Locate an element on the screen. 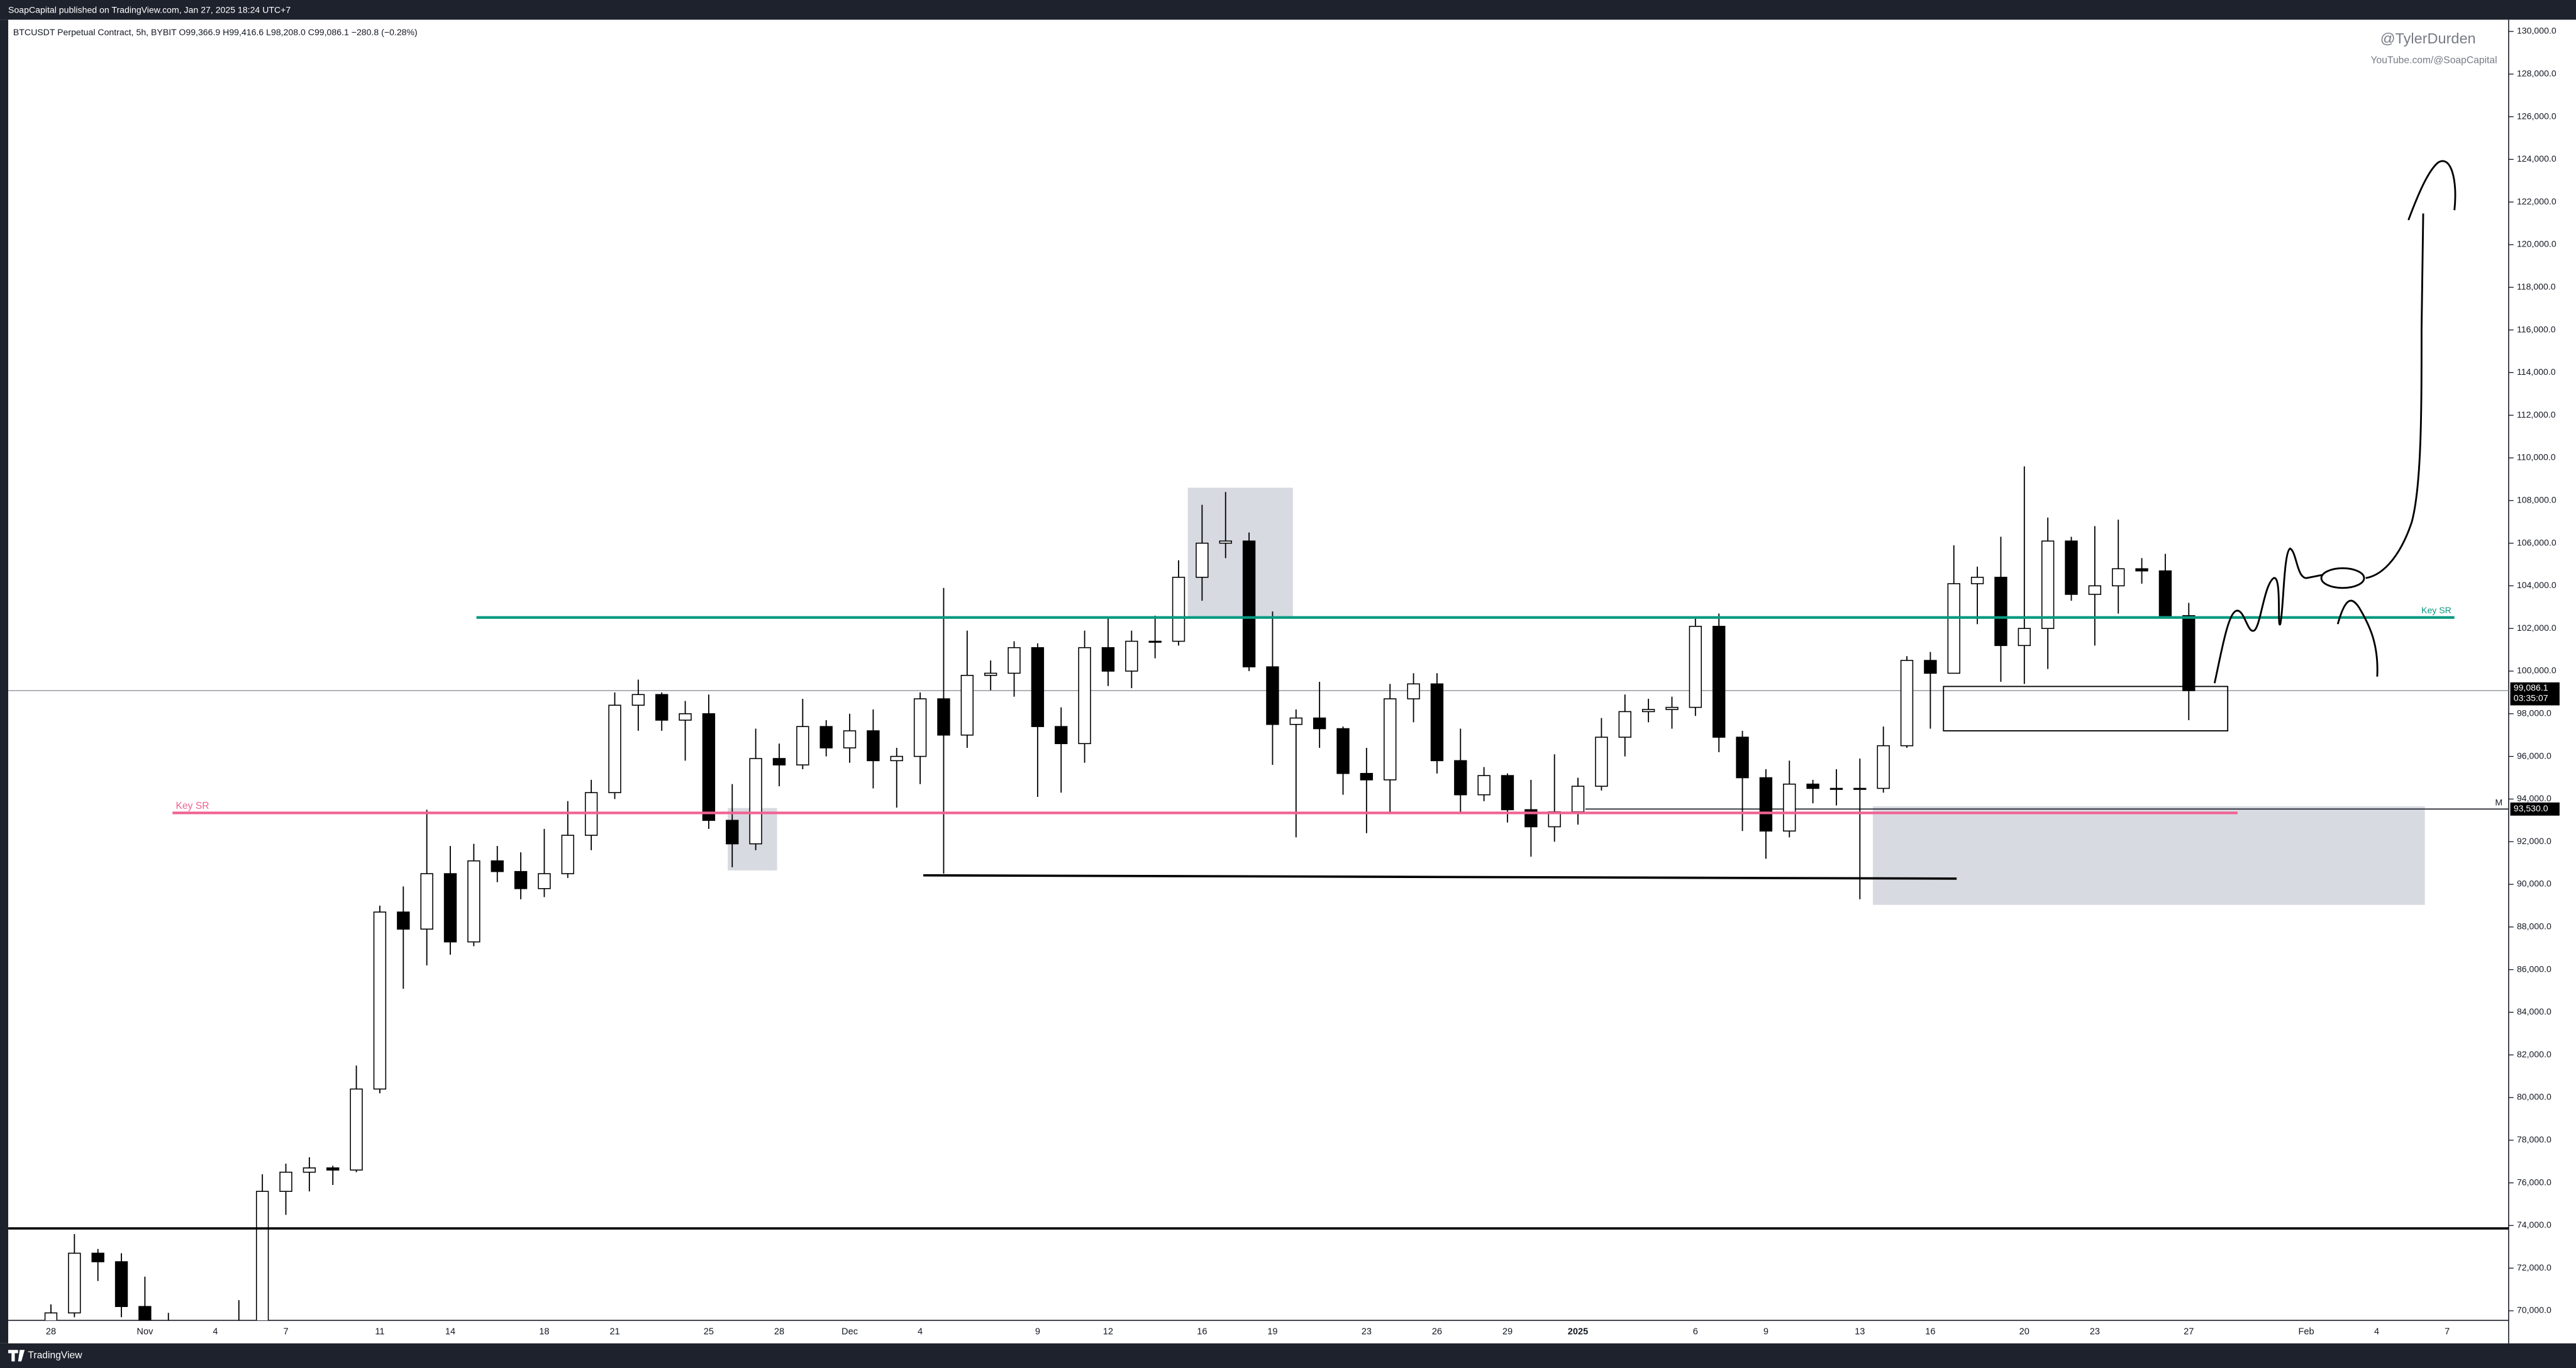 The image size is (2576, 1368). x-tick-label: 13 is located at coordinates (1860, 1331).